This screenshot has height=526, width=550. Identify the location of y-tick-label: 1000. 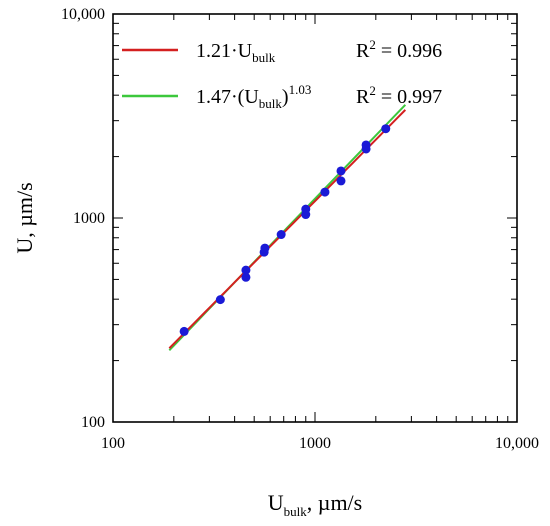
(89, 218).